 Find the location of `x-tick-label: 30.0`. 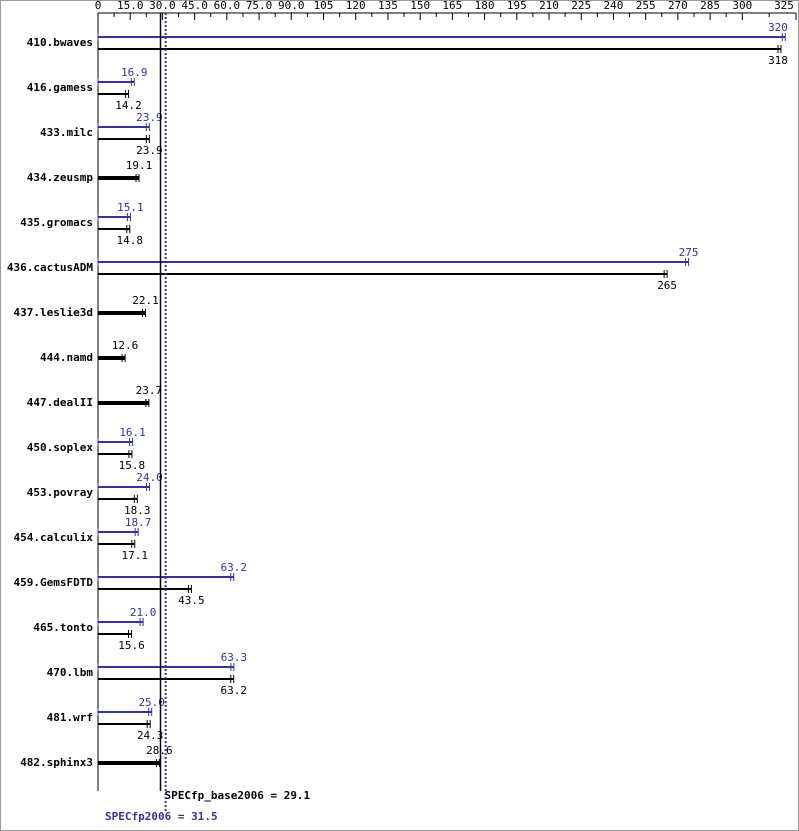

x-tick-label: 30.0 is located at coordinates (162, 6).